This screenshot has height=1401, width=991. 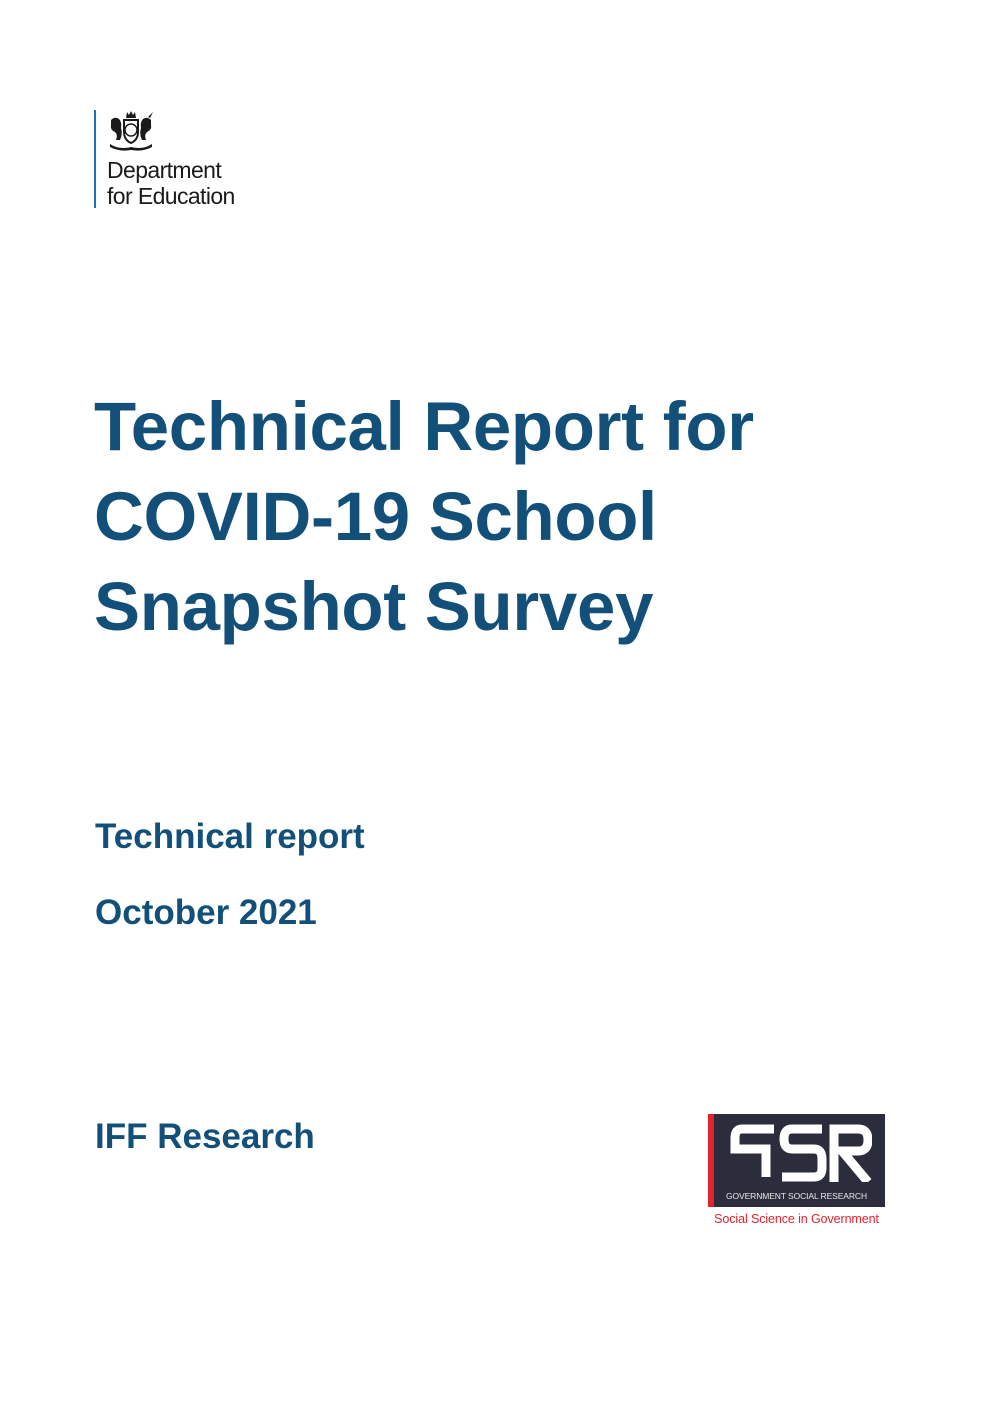 What do you see at coordinates (206, 912) in the screenshot?
I see `publication-date: October 2021` at bounding box center [206, 912].